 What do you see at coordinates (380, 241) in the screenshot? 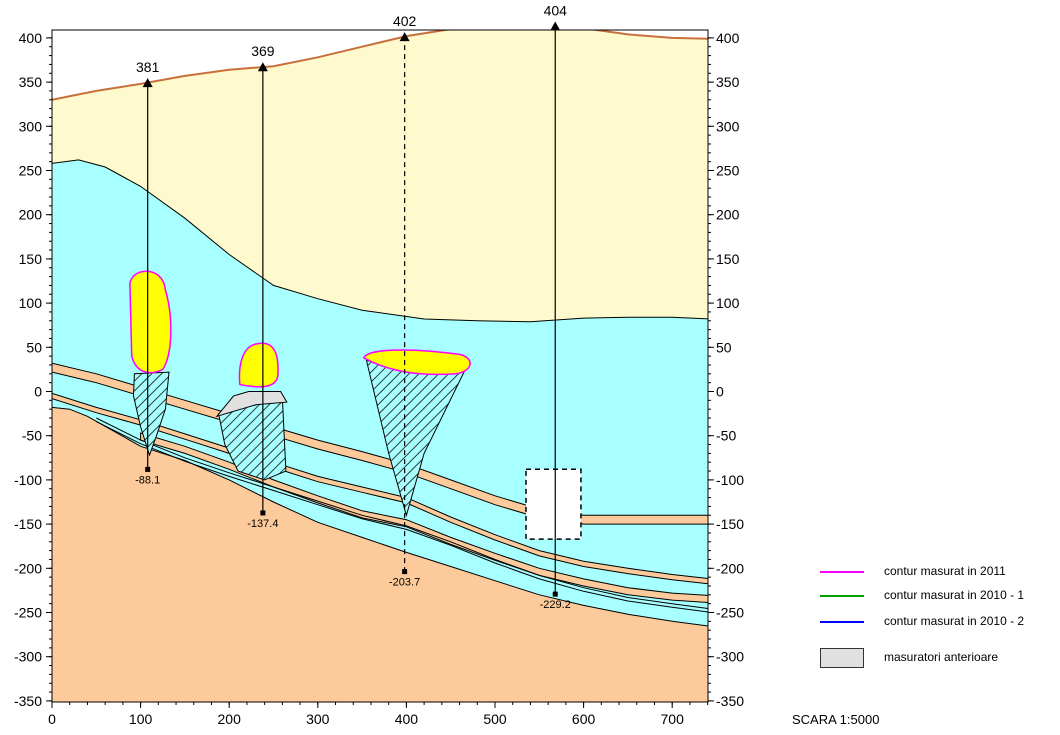
I see `water-layer-boundary` at bounding box center [380, 241].